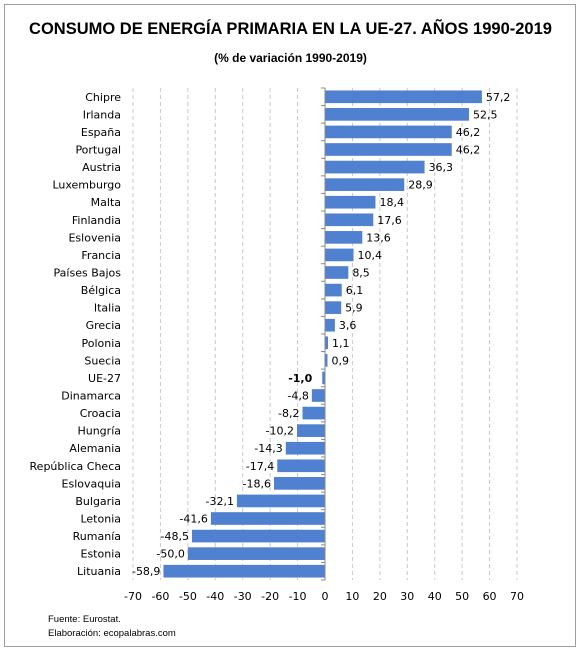  I want to click on value-label: -17,4, so click(260, 466).